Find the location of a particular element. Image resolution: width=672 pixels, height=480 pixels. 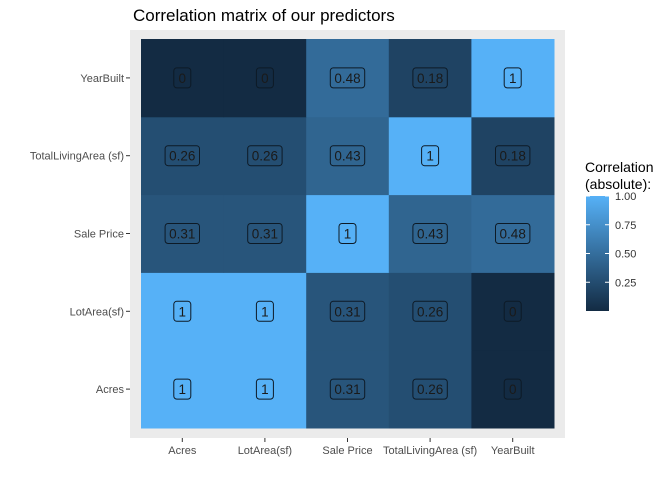

value-label-0-3: 0.26 is located at coordinates (430, 389).